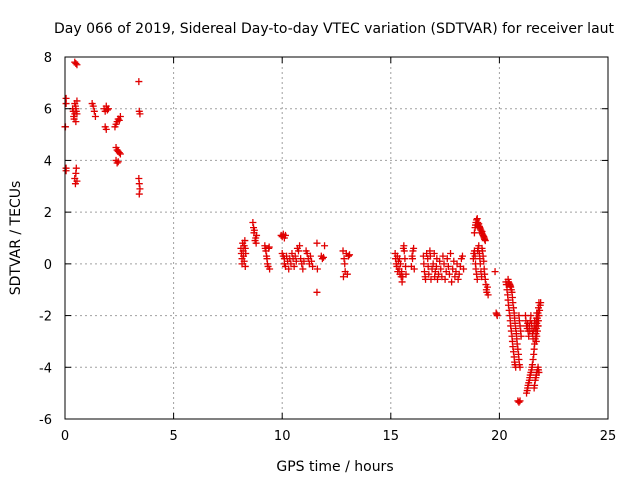 The height and width of the screenshot is (480, 640). Describe the element at coordinates (173, 436) in the screenshot. I see `x-tick-label: 5` at that location.